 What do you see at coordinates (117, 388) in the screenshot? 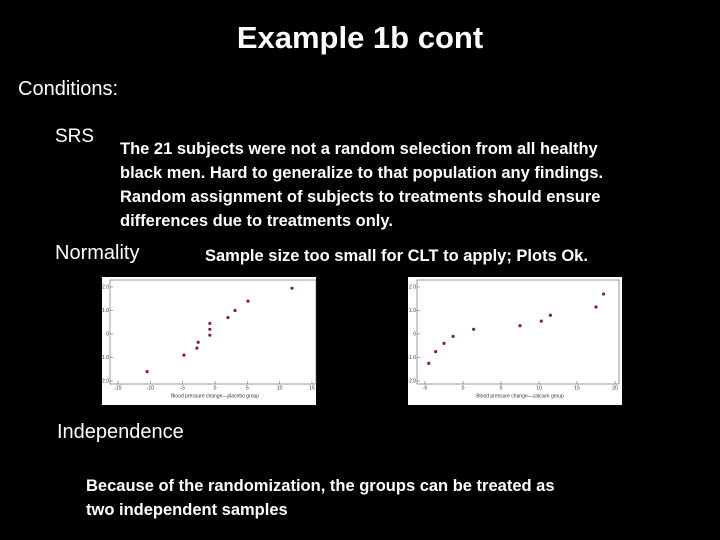
I see `x-tick-label: -15` at bounding box center [117, 388].